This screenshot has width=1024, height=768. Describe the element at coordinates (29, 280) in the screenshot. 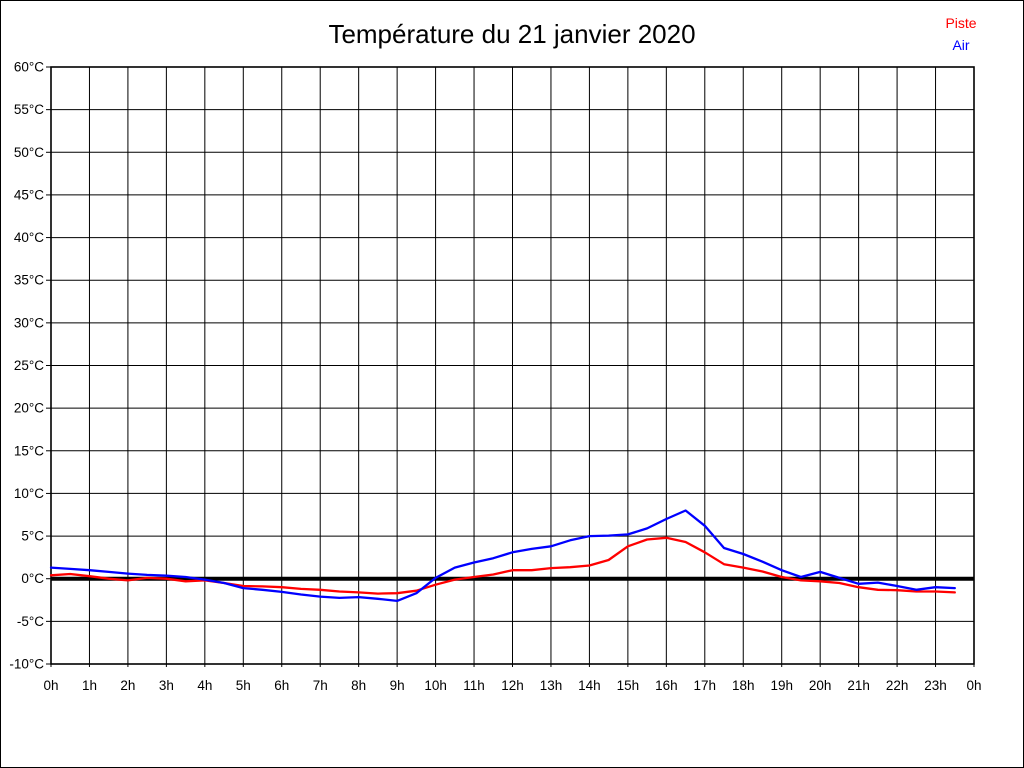

I see `y-tick-label: 35°C` at that location.